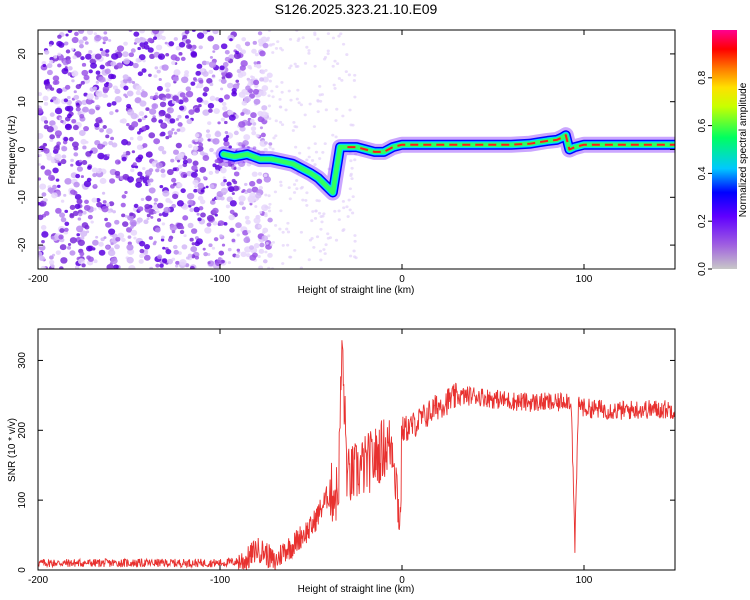 This screenshot has height=600, width=750. Describe the element at coordinates (22, 197) in the screenshot. I see `y-tick-label: -10` at that location.